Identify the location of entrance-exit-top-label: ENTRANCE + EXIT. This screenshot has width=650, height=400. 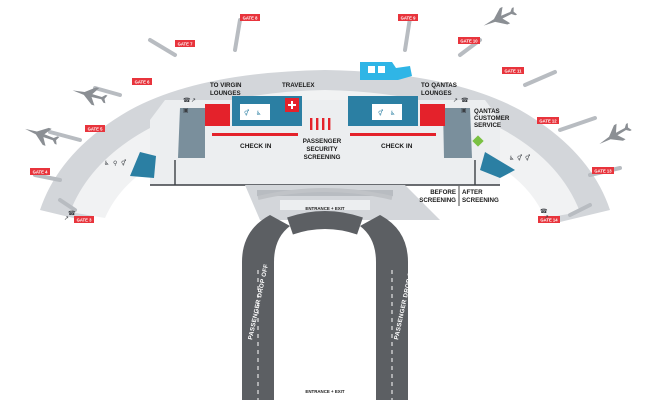
(324, 208).